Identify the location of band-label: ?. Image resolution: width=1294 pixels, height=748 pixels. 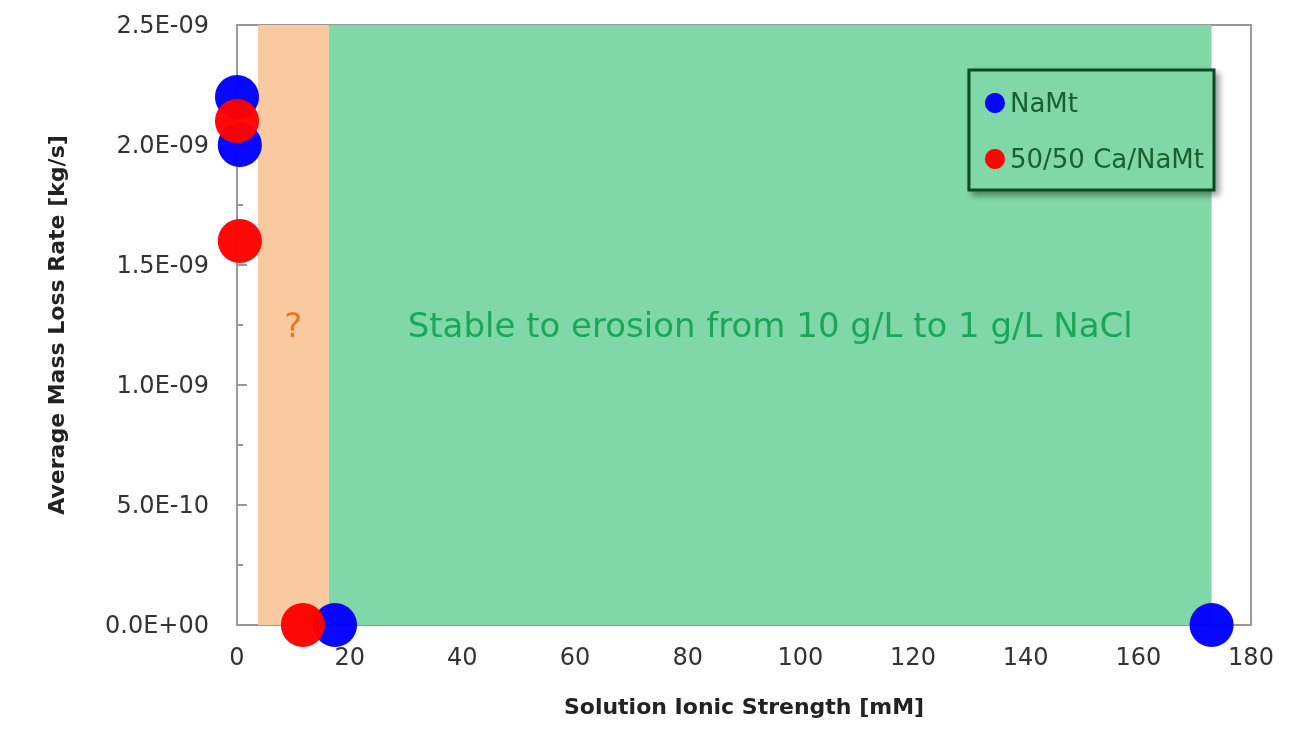
(293, 325).